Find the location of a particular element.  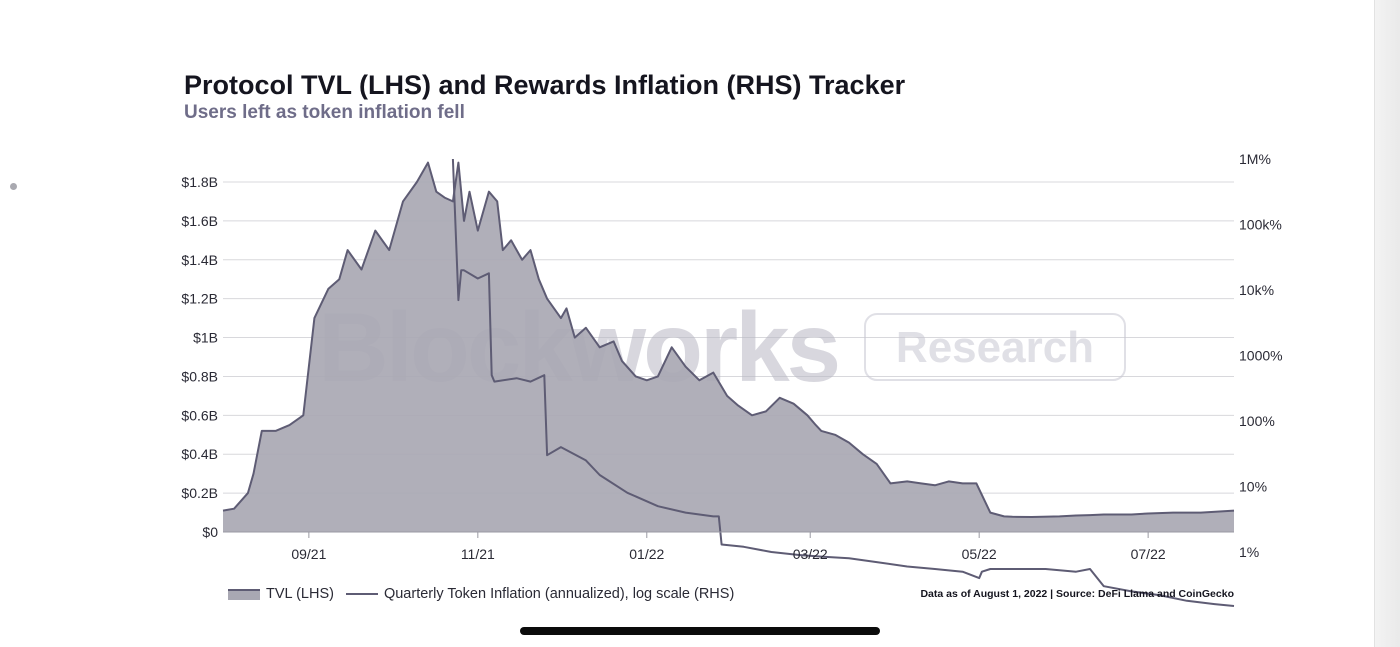

left-axis-tick-label: $0.4B is located at coordinates (199, 454).